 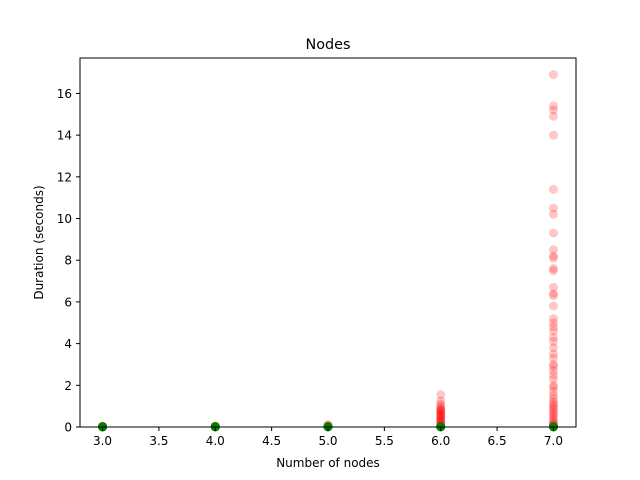 I want to click on x-axis-label: Number of nodes, so click(x=328, y=463).